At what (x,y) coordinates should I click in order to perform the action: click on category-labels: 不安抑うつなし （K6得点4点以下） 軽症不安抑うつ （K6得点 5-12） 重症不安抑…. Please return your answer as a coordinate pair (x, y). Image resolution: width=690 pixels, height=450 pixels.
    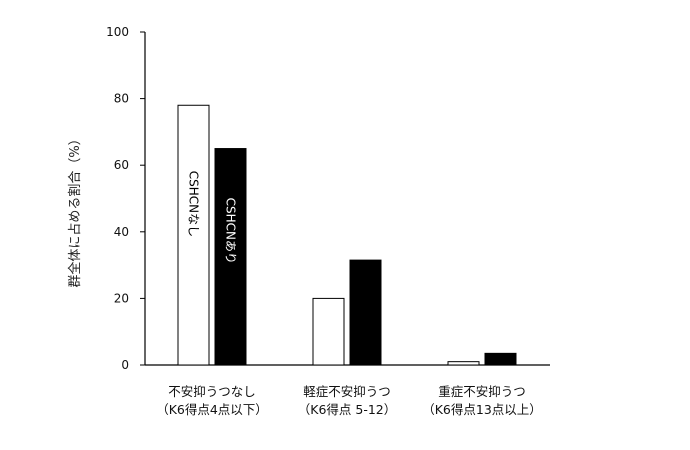
    Looking at the image, I should click on (349, 400).